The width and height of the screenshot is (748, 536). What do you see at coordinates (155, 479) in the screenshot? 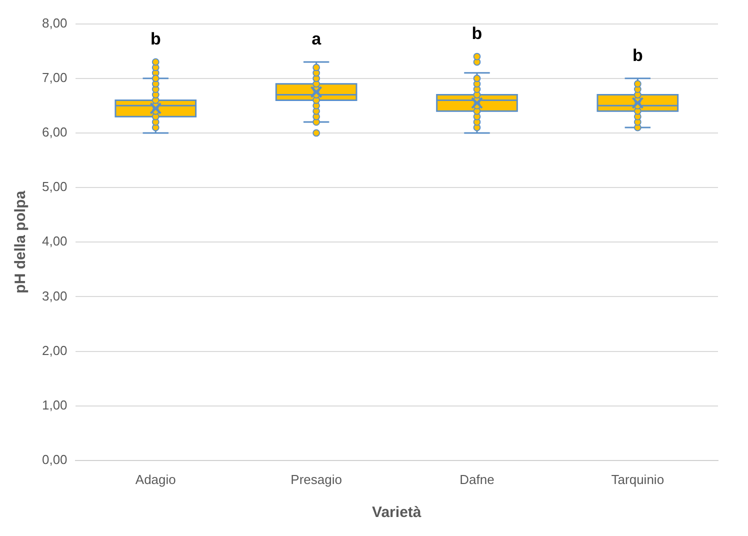
I see `x-tick-label: Adagio` at bounding box center [155, 479].